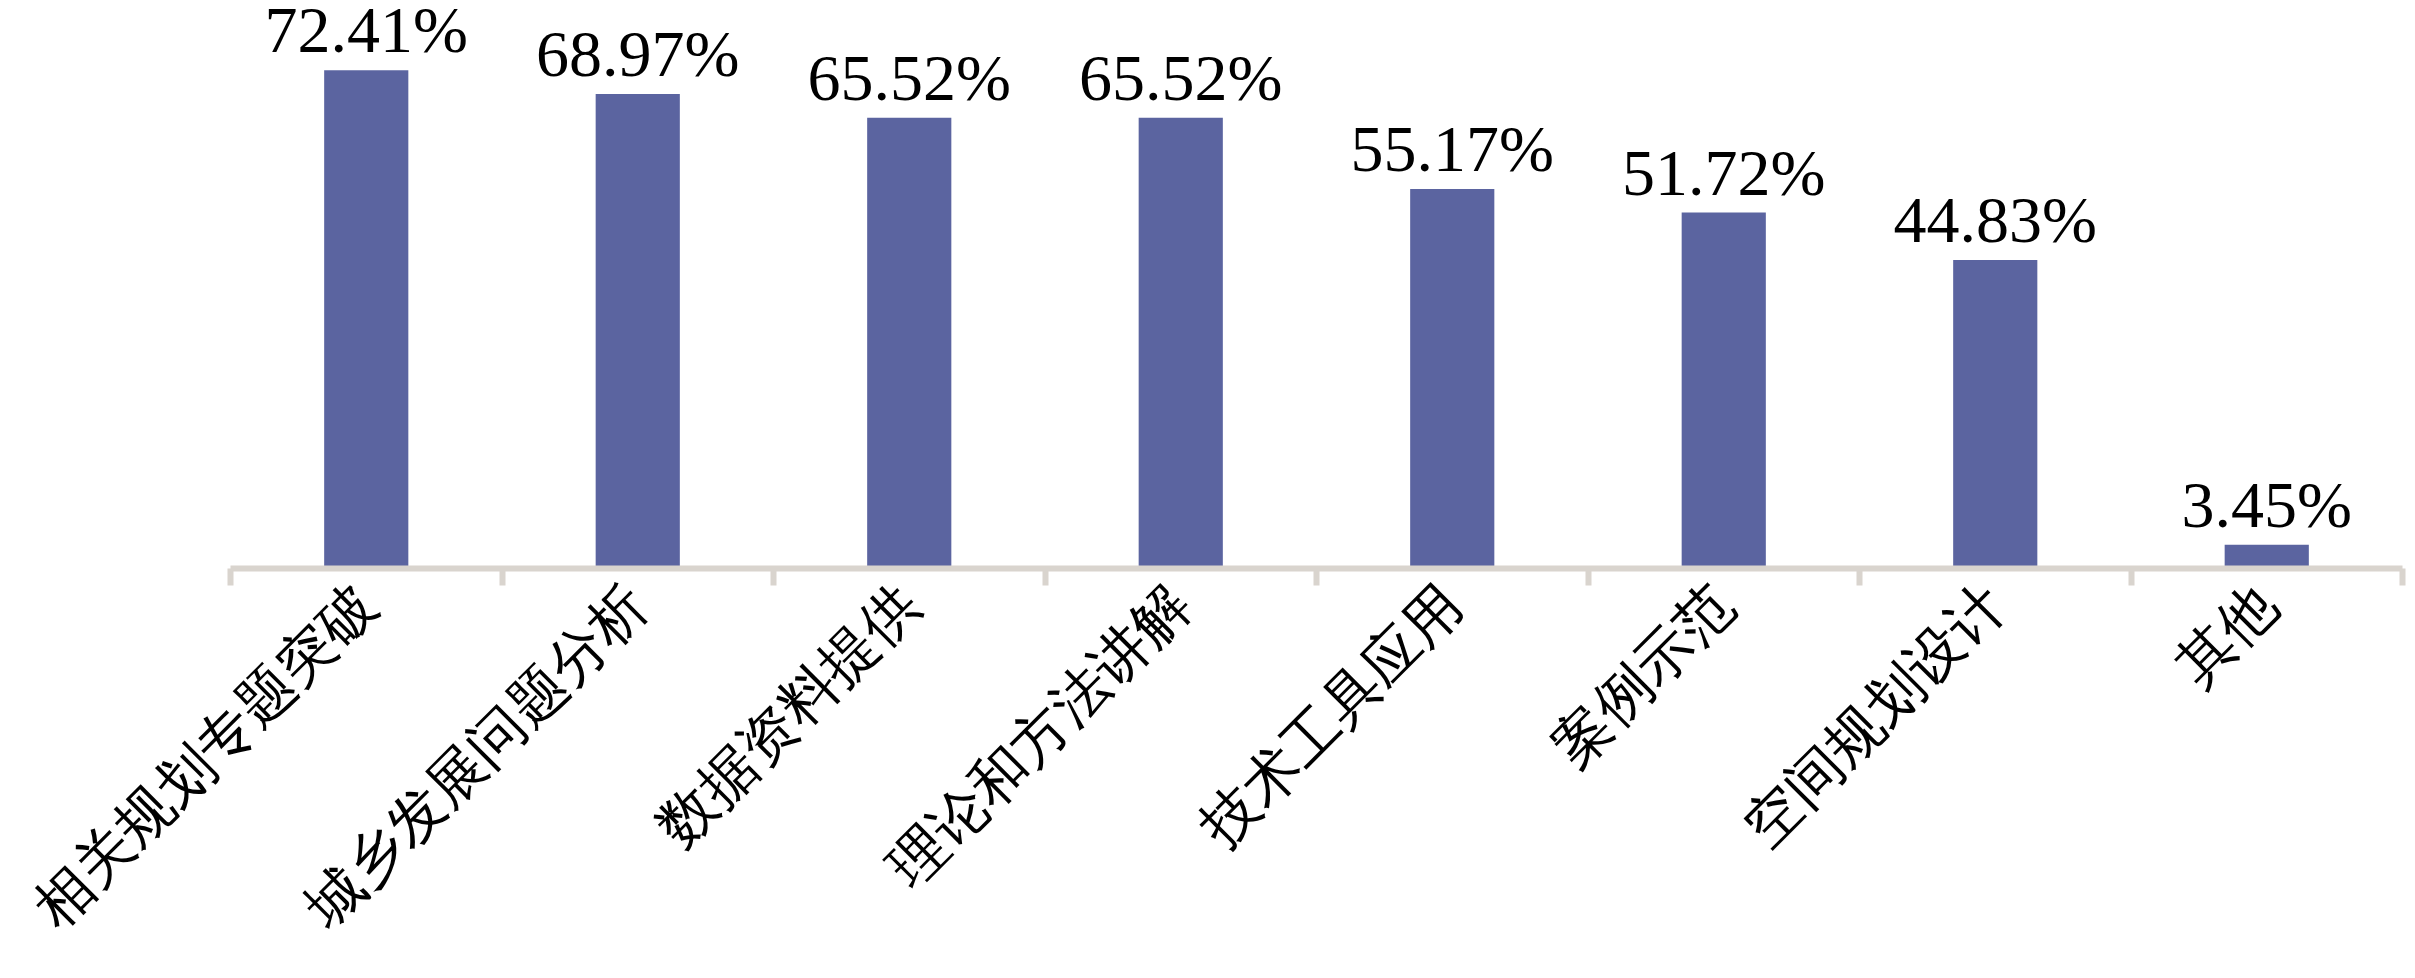 This screenshot has width=2415, height=978. What do you see at coordinates (1452, 148) in the screenshot?
I see `data-label: 55.17%` at bounding box center [1452, 148].